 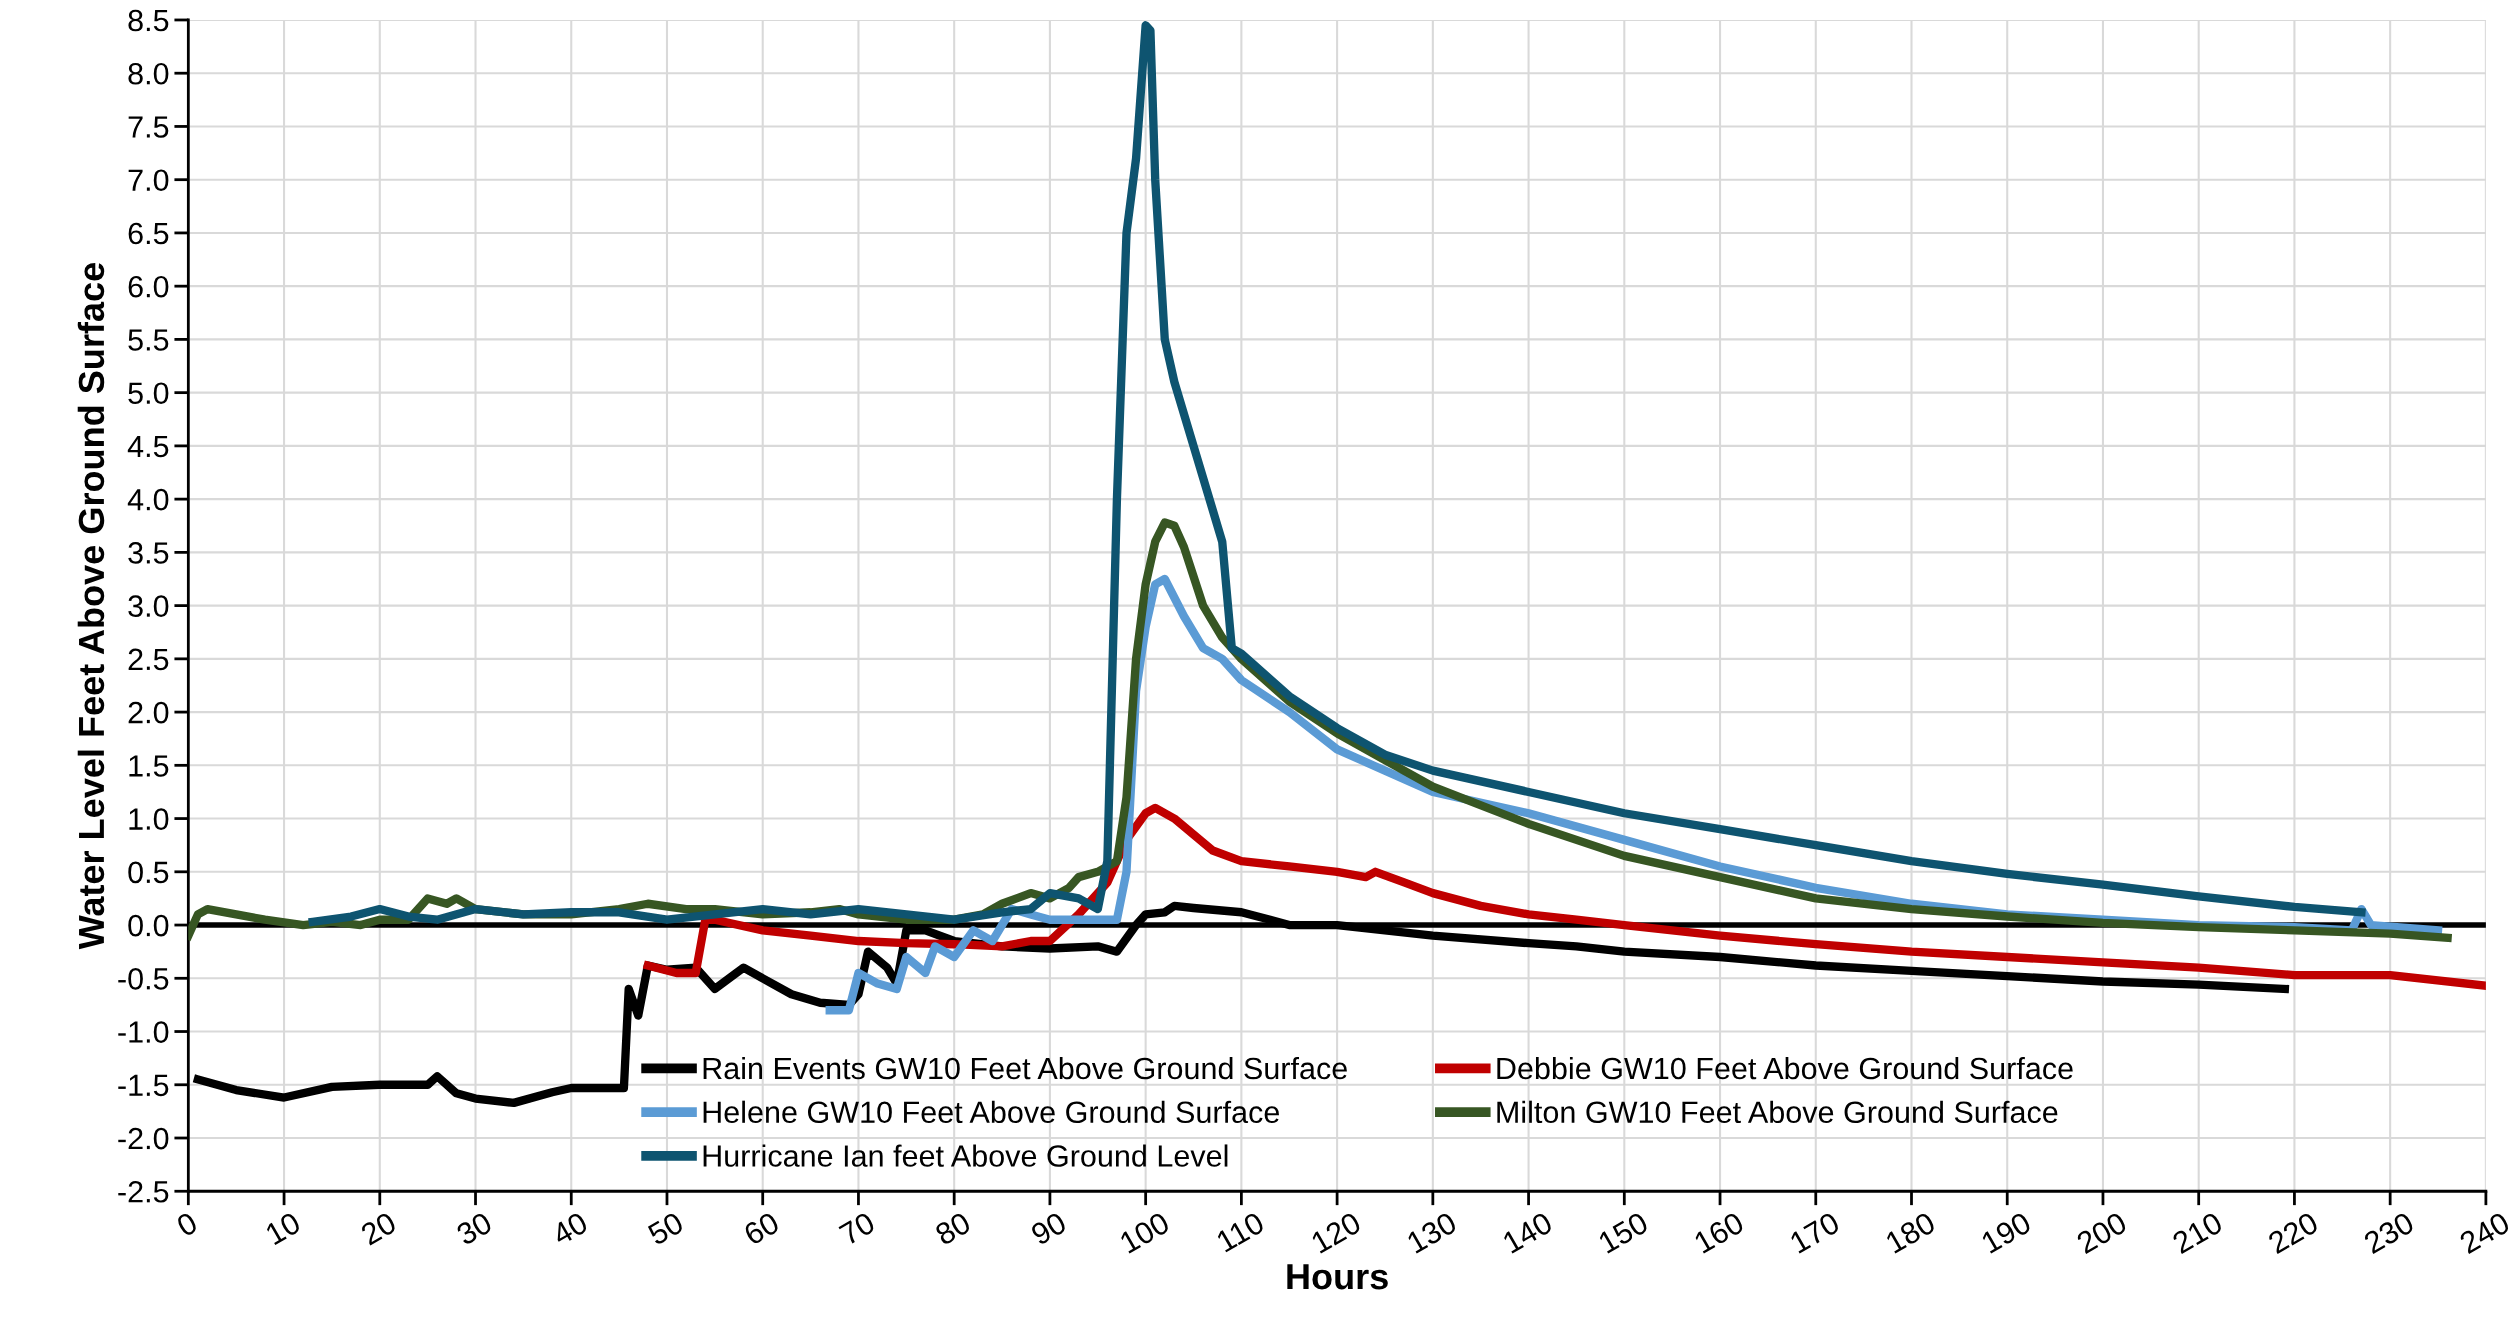 I want to click on x-tick-label: 40, so click(x=570, y=1229).